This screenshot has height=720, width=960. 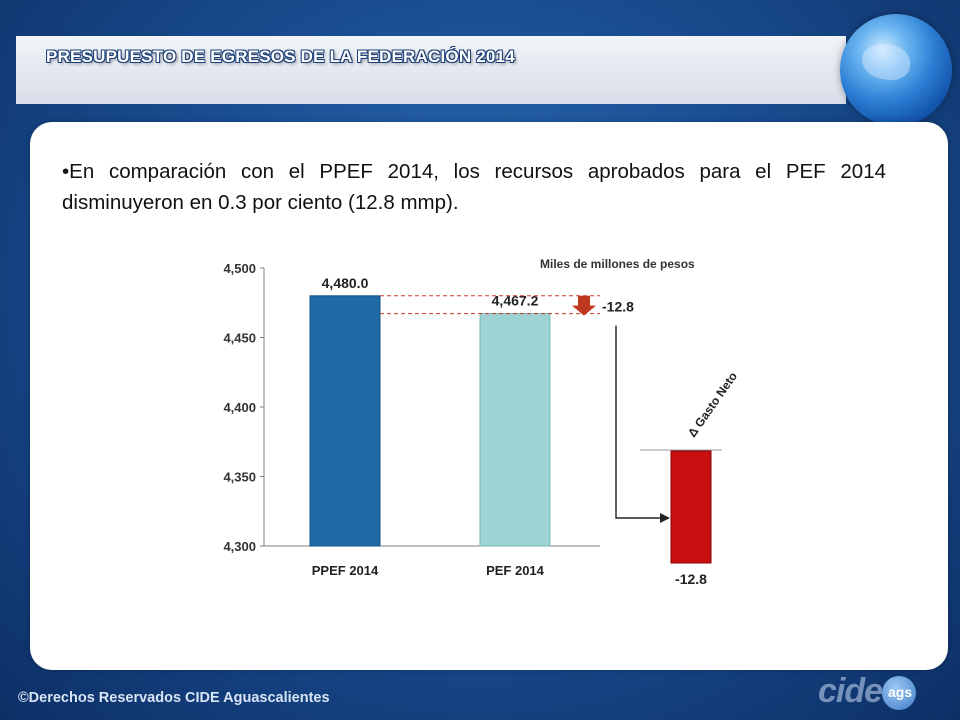 What do you see at coordinates (431, 70) in the screenshot?
I see `title-band` at bounding box center [431, 70].